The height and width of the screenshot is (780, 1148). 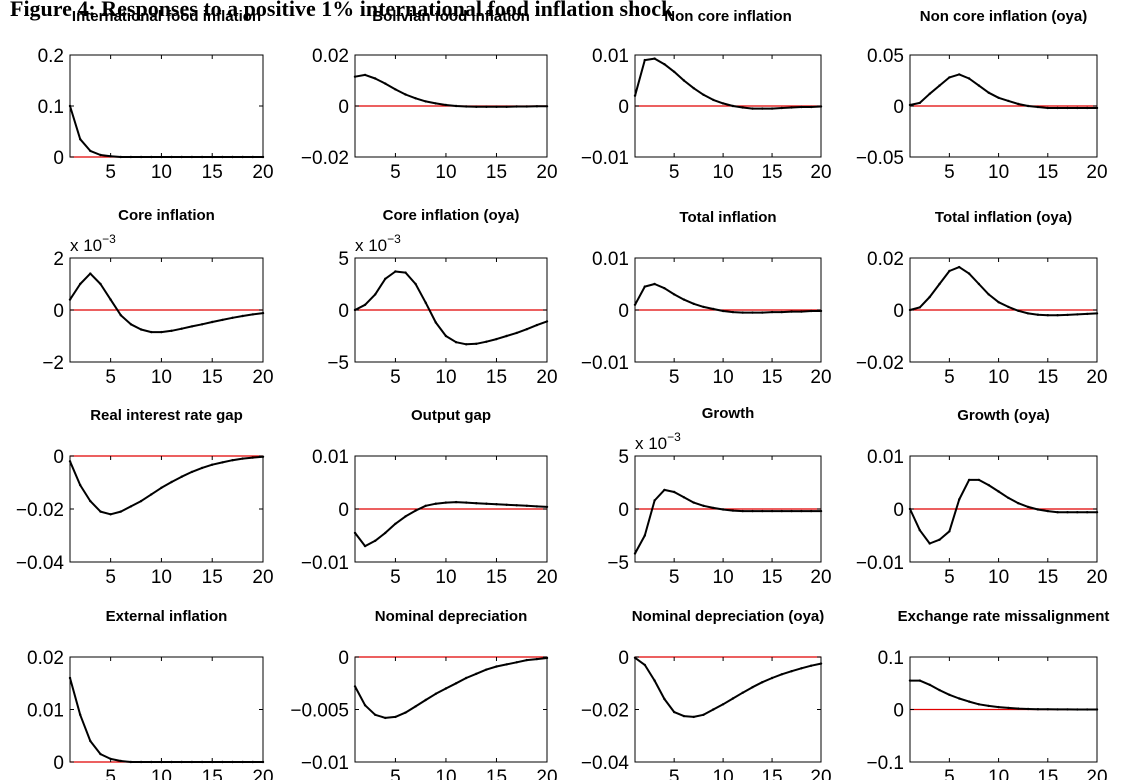 What do you see at coordinates (880, 563) in the screenshot?
I see `y-tick-label: −0.01` at bounding box center [880, 563].